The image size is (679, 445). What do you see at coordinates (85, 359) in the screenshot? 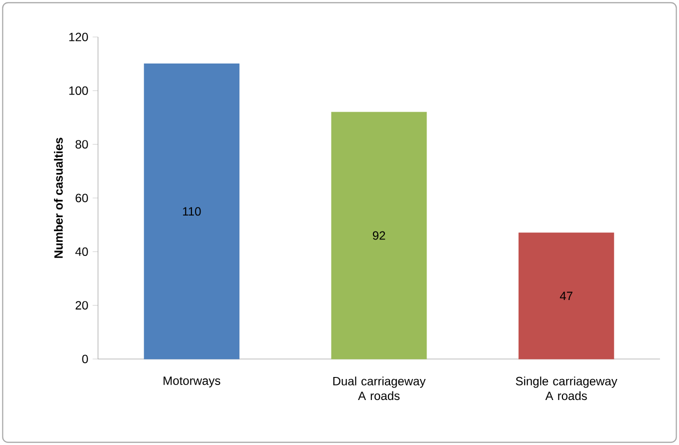
I see `y-tick-label: 0` at bounding box center [85, 359].